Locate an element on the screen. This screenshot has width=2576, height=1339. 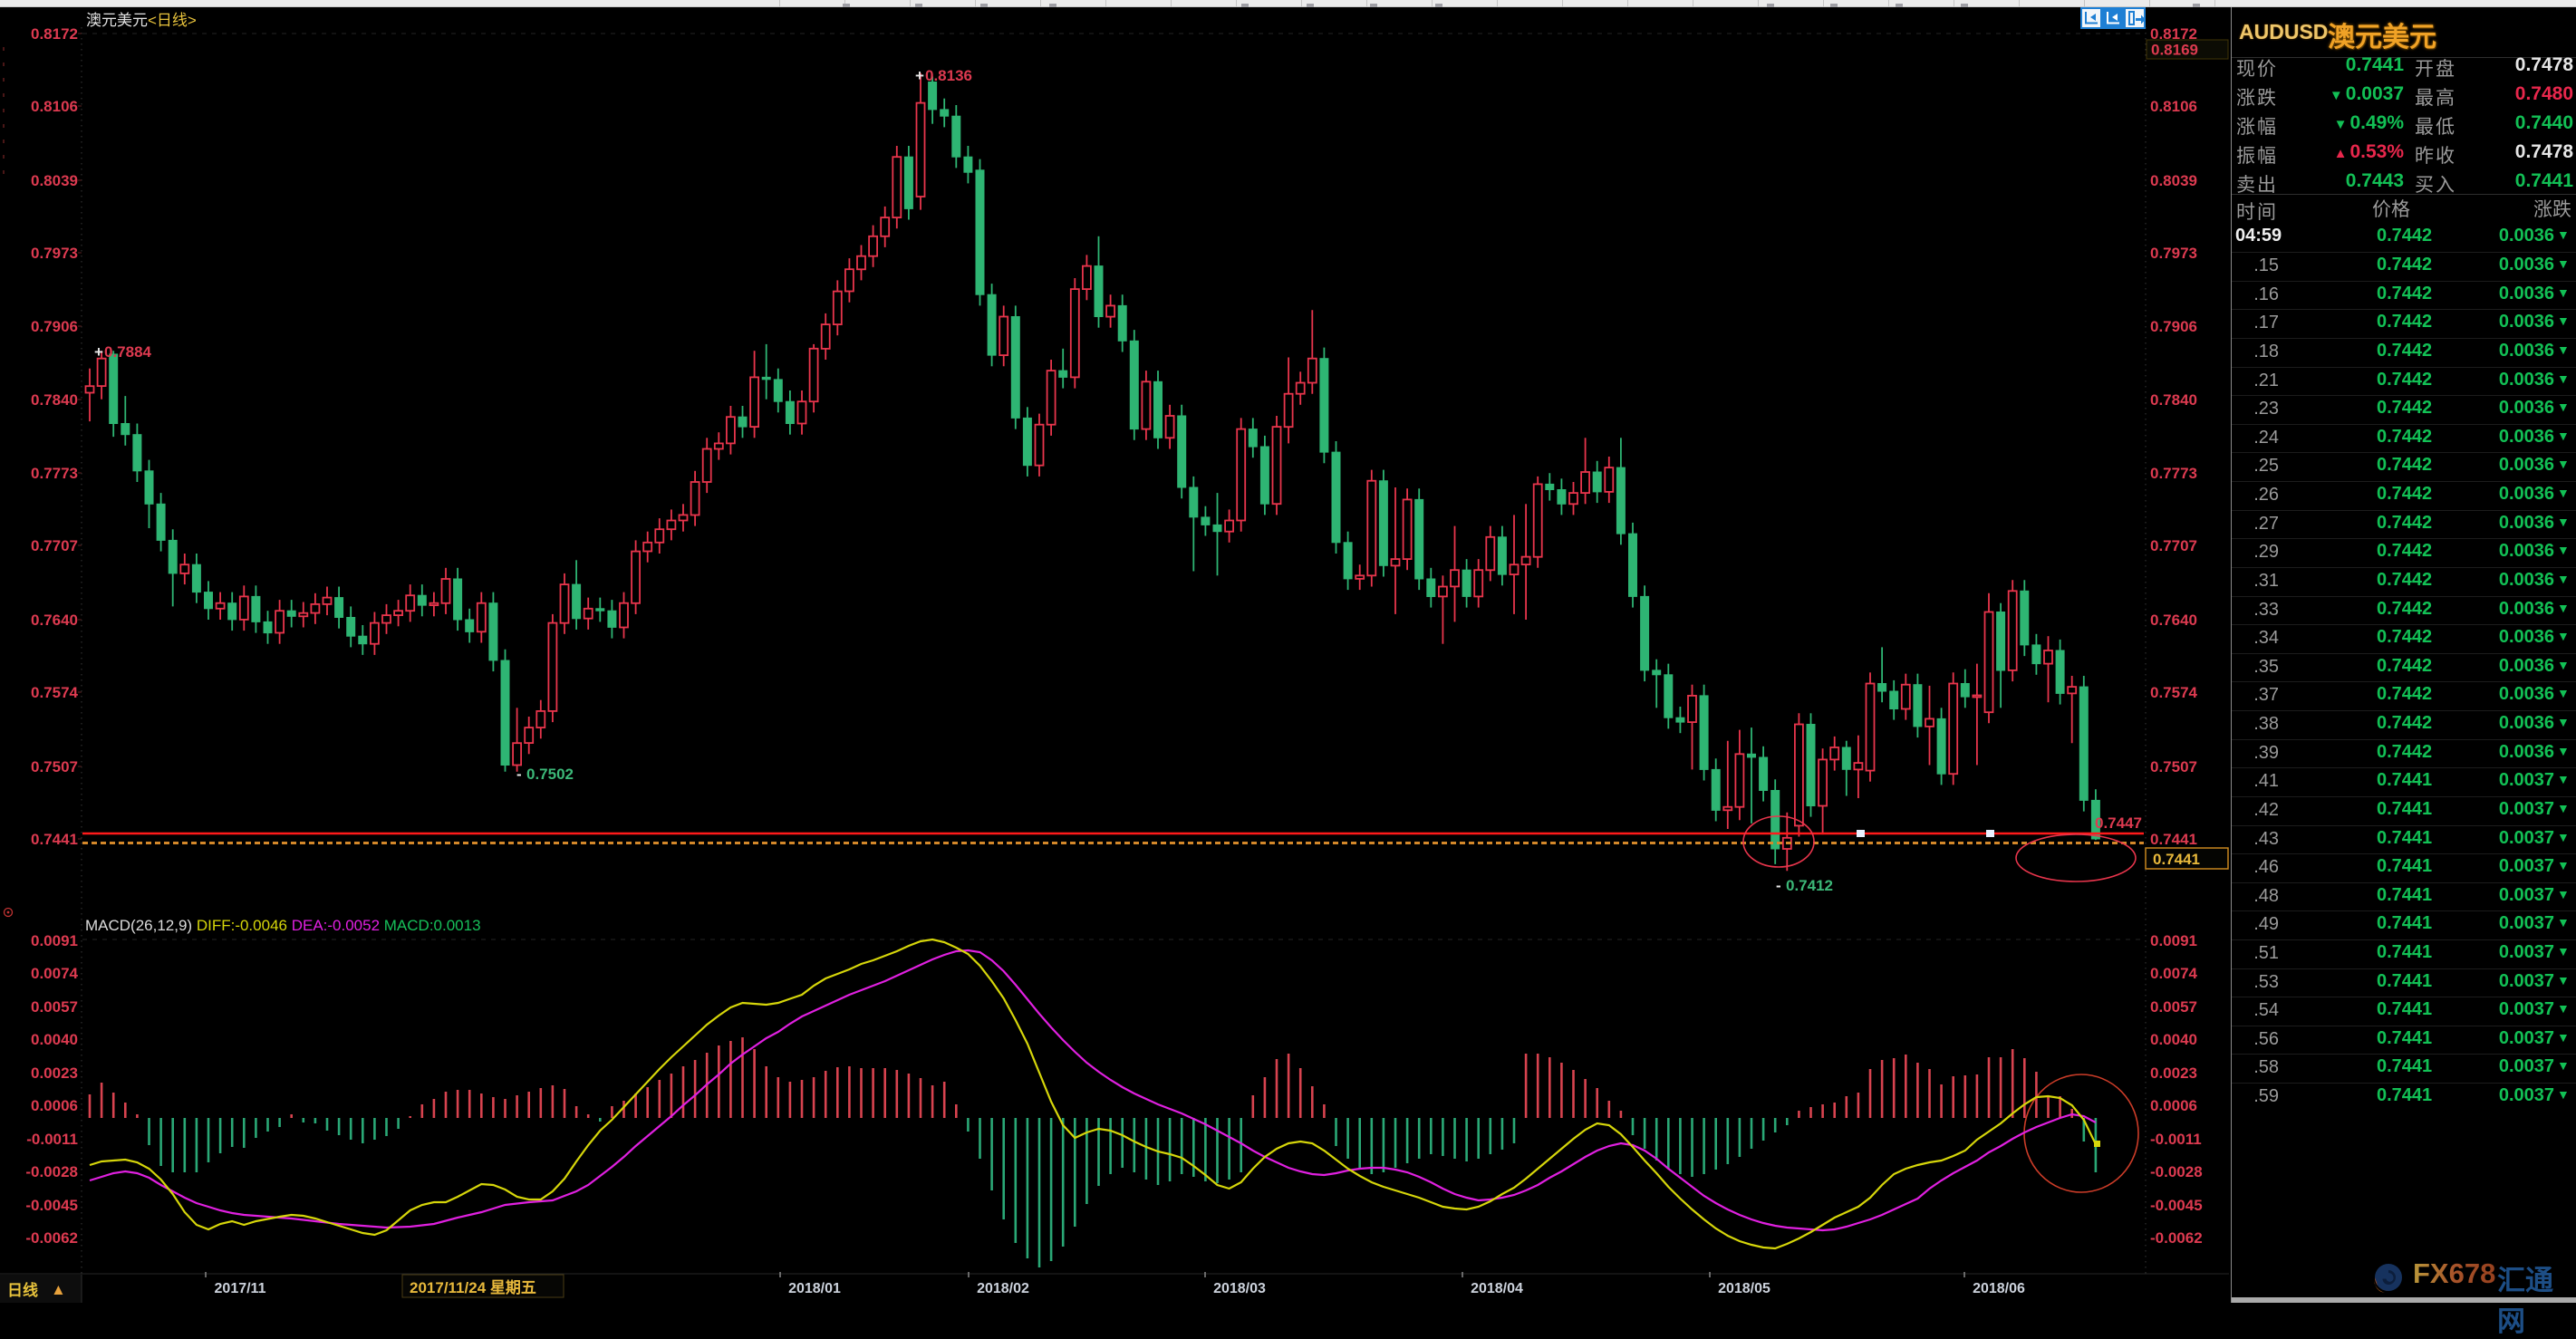
svg-text: 0.7884 is located at coordinates (128, 352).